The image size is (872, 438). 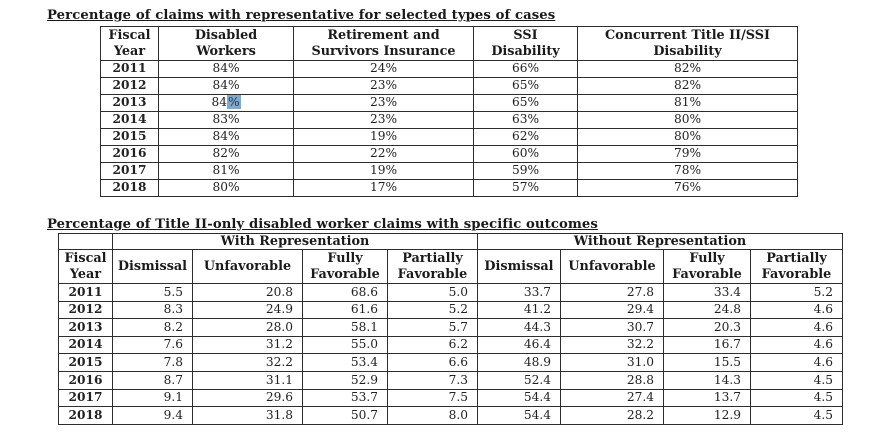 I want to click on table-row: 2013 84% 23% 65% 81%, so click(x=449, y=103).